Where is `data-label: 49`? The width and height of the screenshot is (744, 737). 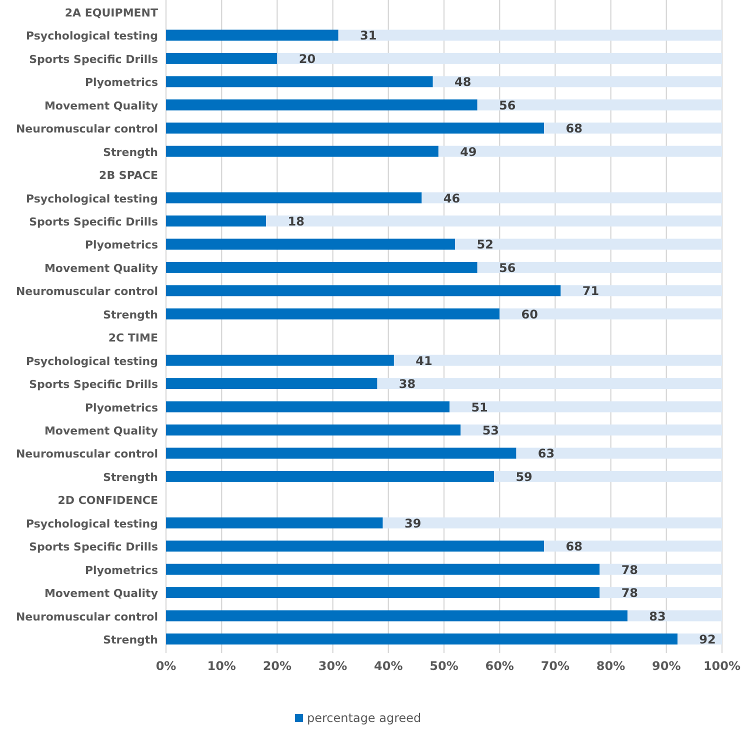
data-label: 49 is located at coordinates (468, 151).